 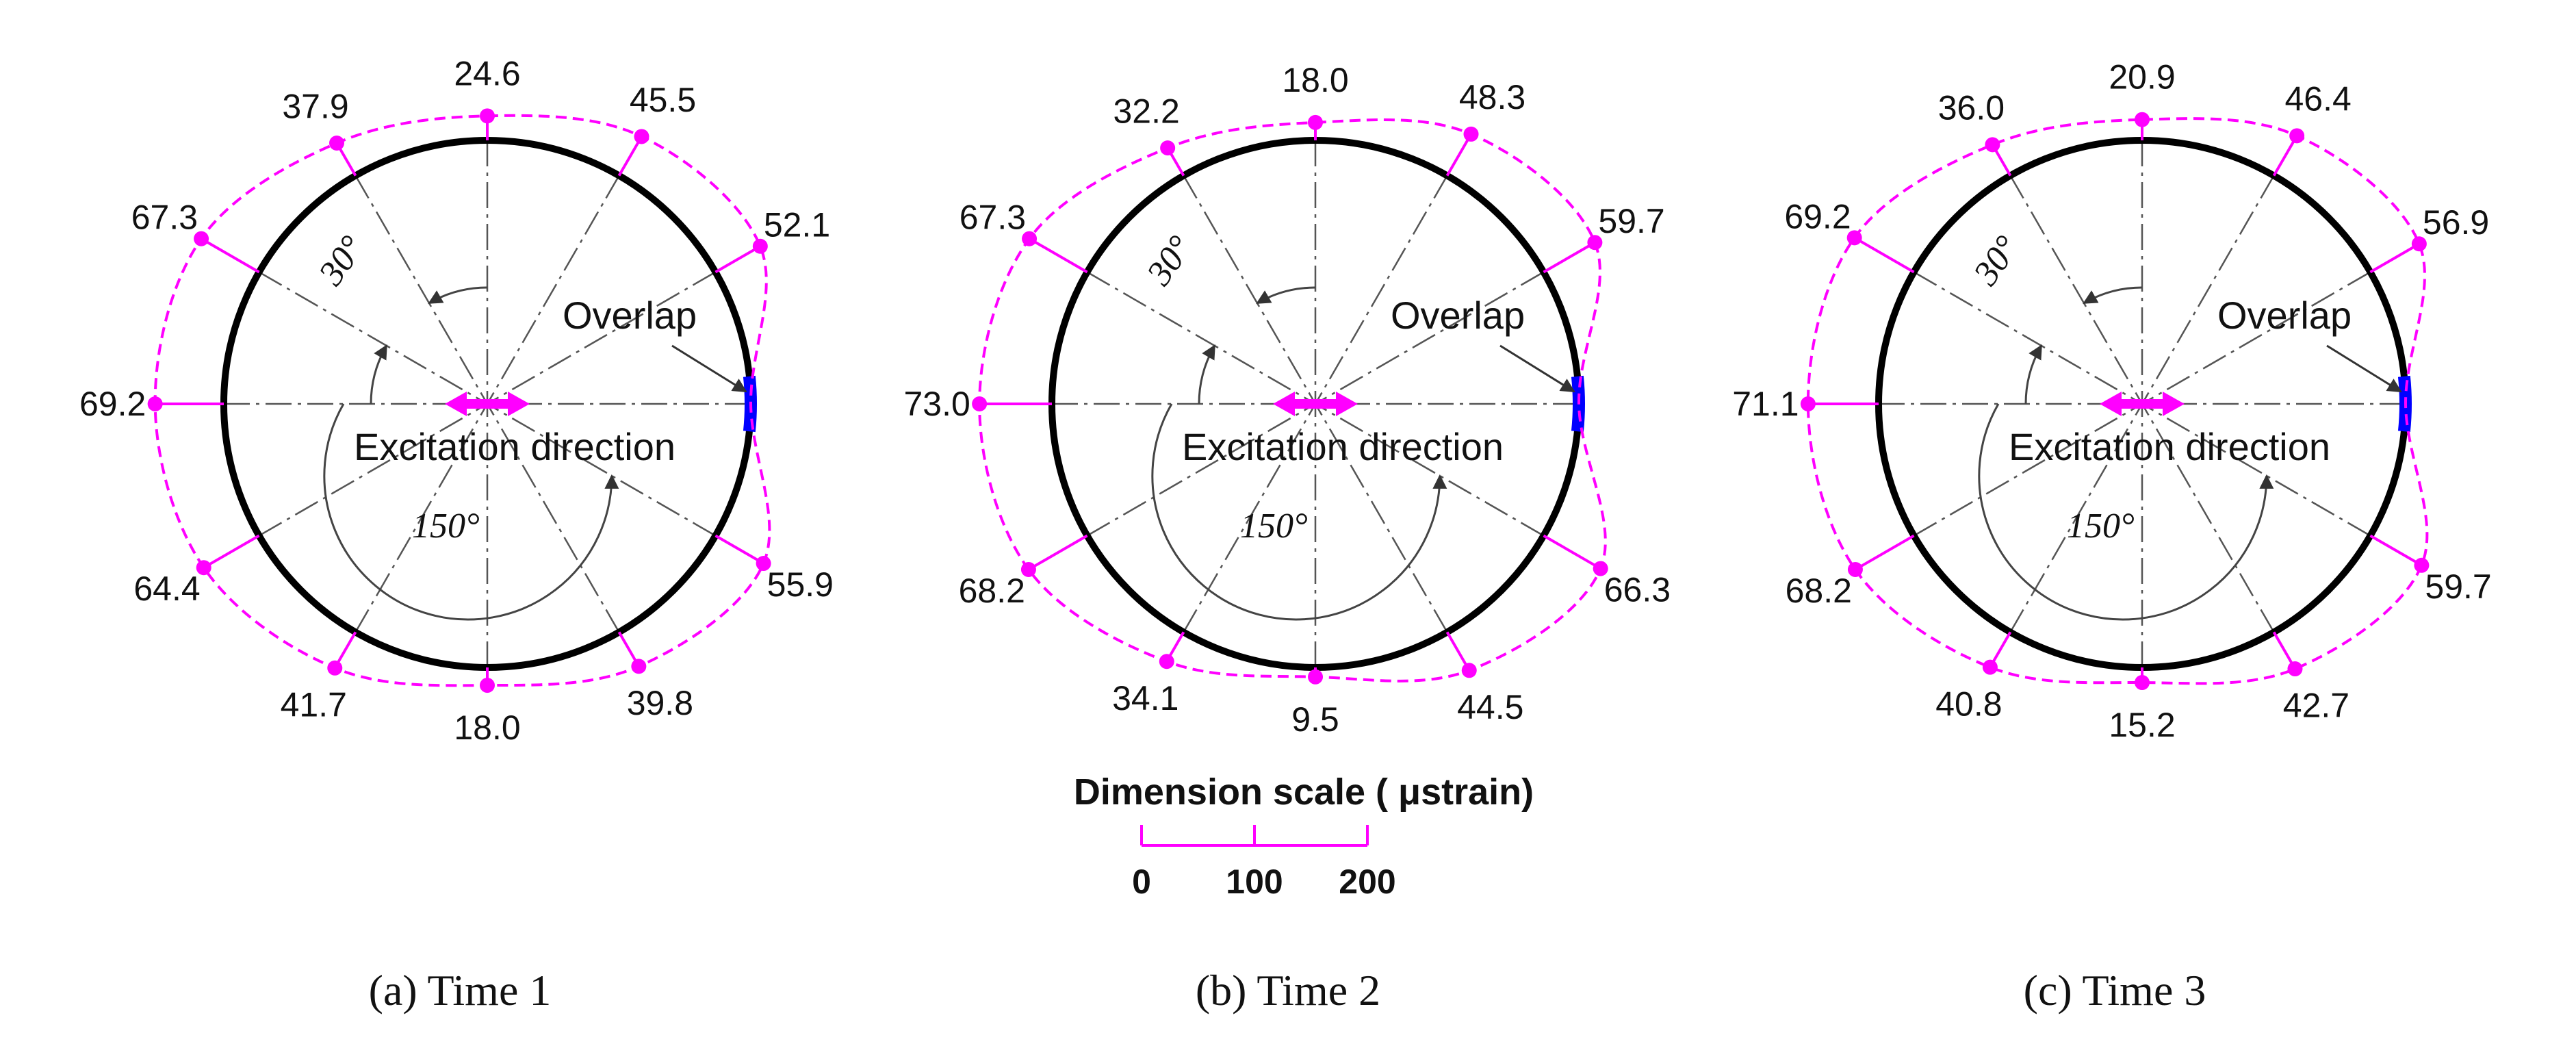 What do you see at coordinates (797, 225) in the screenshot?
I see `strain-value-label: 52.1` at bounding box center [797, 225].